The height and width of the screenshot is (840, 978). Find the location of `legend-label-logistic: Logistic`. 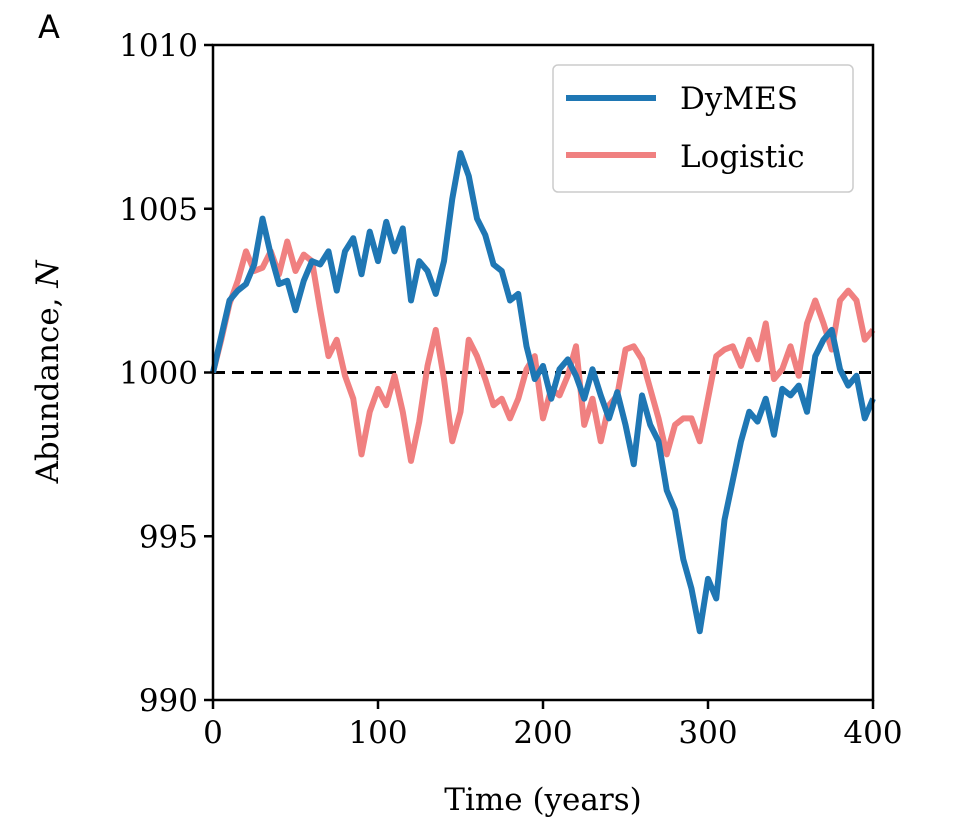

legend-label-logistic: Logistic is located at coordinates (742, 157).